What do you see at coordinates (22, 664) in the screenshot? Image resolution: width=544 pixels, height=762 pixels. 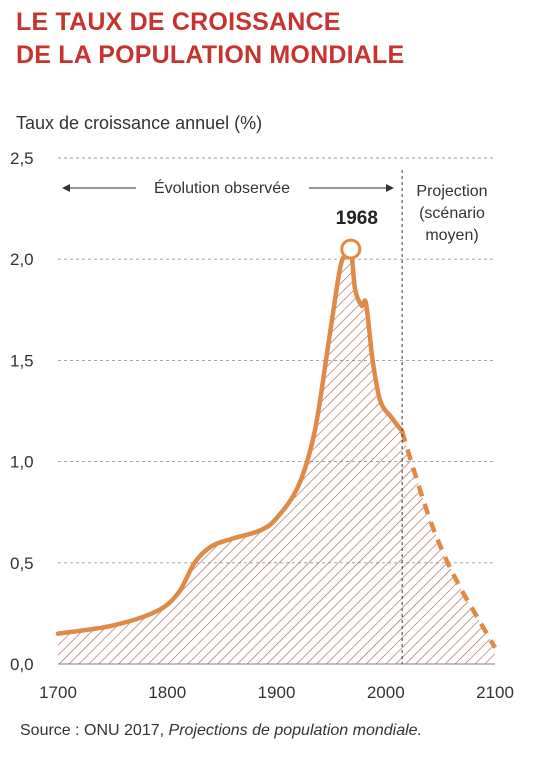 I see `y-tick-label: 0,0` at bounding box center [22, 664].